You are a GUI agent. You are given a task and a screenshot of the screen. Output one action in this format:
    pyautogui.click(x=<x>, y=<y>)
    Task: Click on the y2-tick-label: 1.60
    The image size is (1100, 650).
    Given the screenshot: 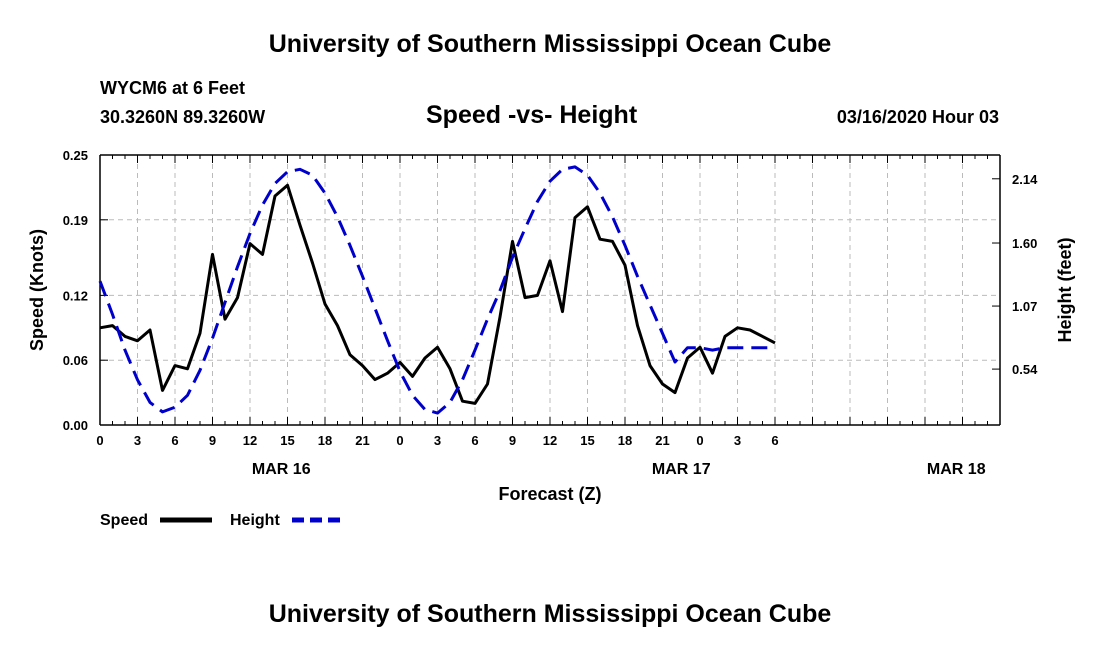 What is the action you would take?
    pyautogui.click(x=1024, y=243)
    